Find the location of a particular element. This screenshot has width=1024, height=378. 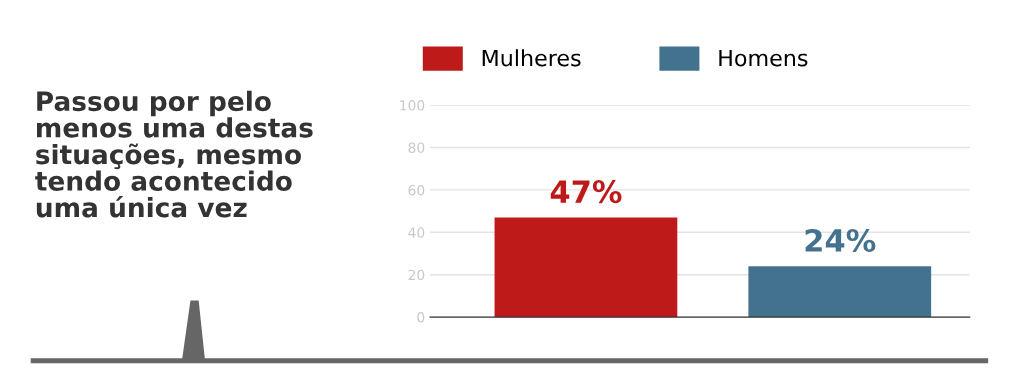

legend-label: Mulheres is located at coordinates (531, 58).